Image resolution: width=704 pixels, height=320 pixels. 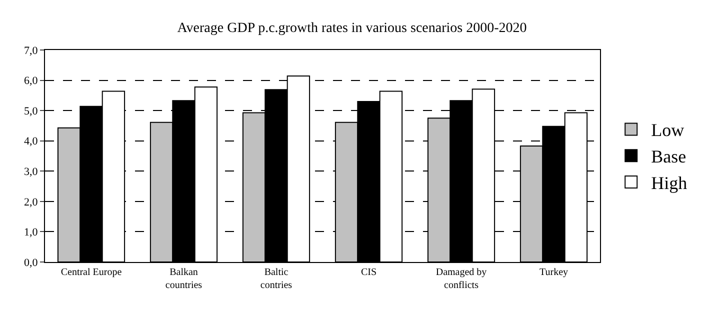 I want to click on y-tick-label: 7,0, so click(x=31, y=50).